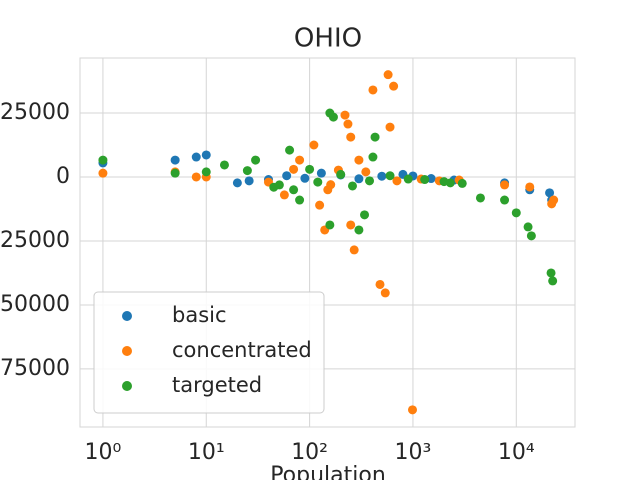 This screenshot has width=640, height=480. What do you see at coordinates (516, 452) in the screenshot?
I see `x-tick-label: 10⁴` at bounding box center [516, 452].